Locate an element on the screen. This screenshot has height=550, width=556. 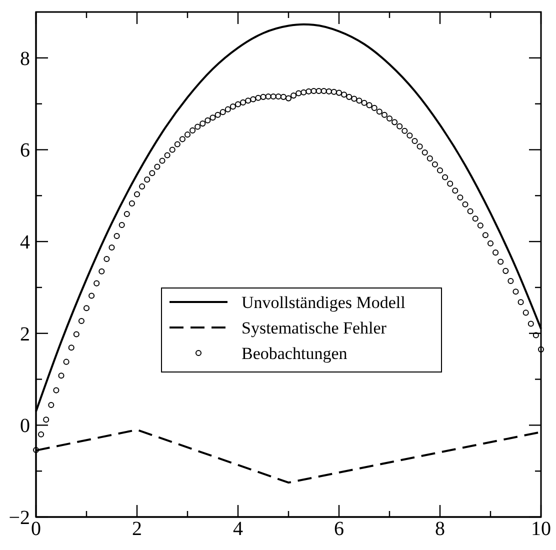
x-tick-label: 8 is located at coordinates (440, 529).